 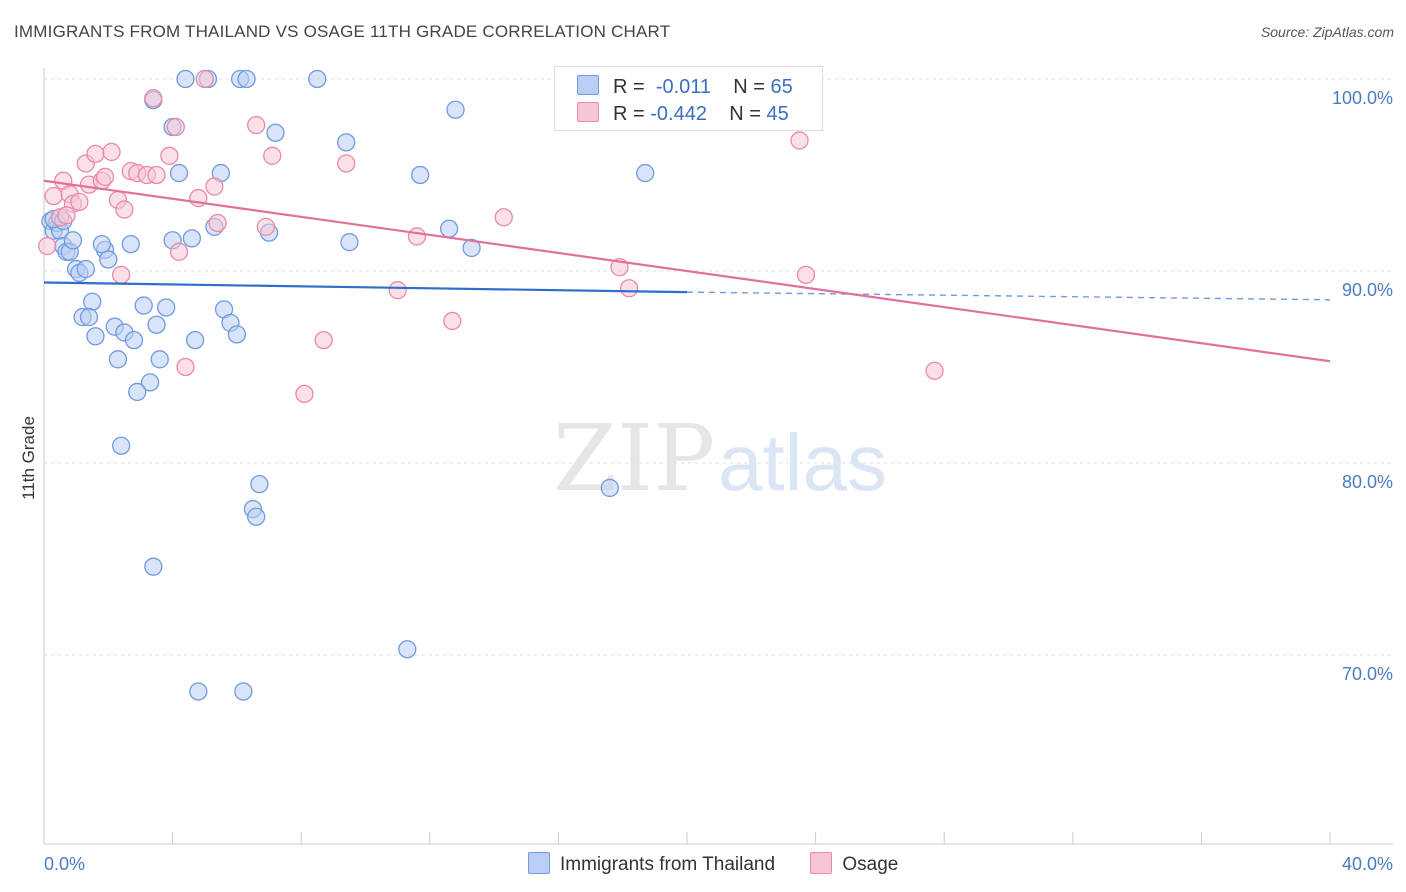 I want to click on legend-item-thailand: Immigrants from Thailand, so click(x=651, y=864).